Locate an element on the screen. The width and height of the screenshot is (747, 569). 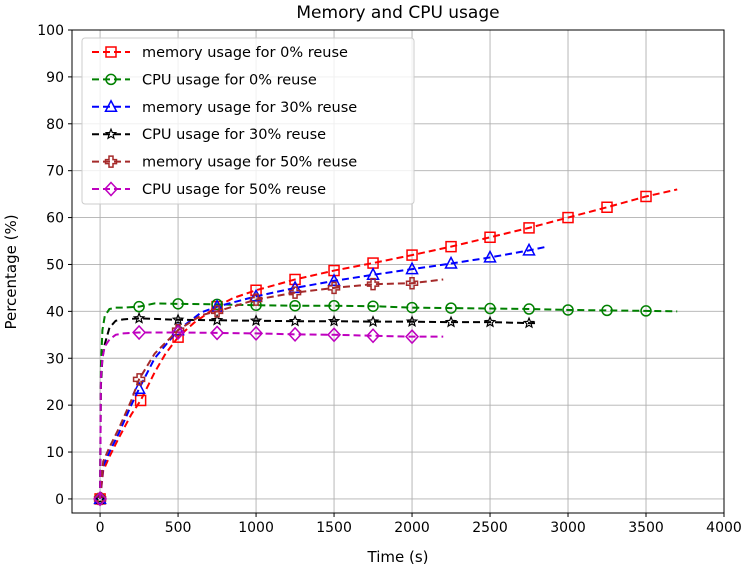
x-tick-label: 1500 is located at coordinates (334, 528).